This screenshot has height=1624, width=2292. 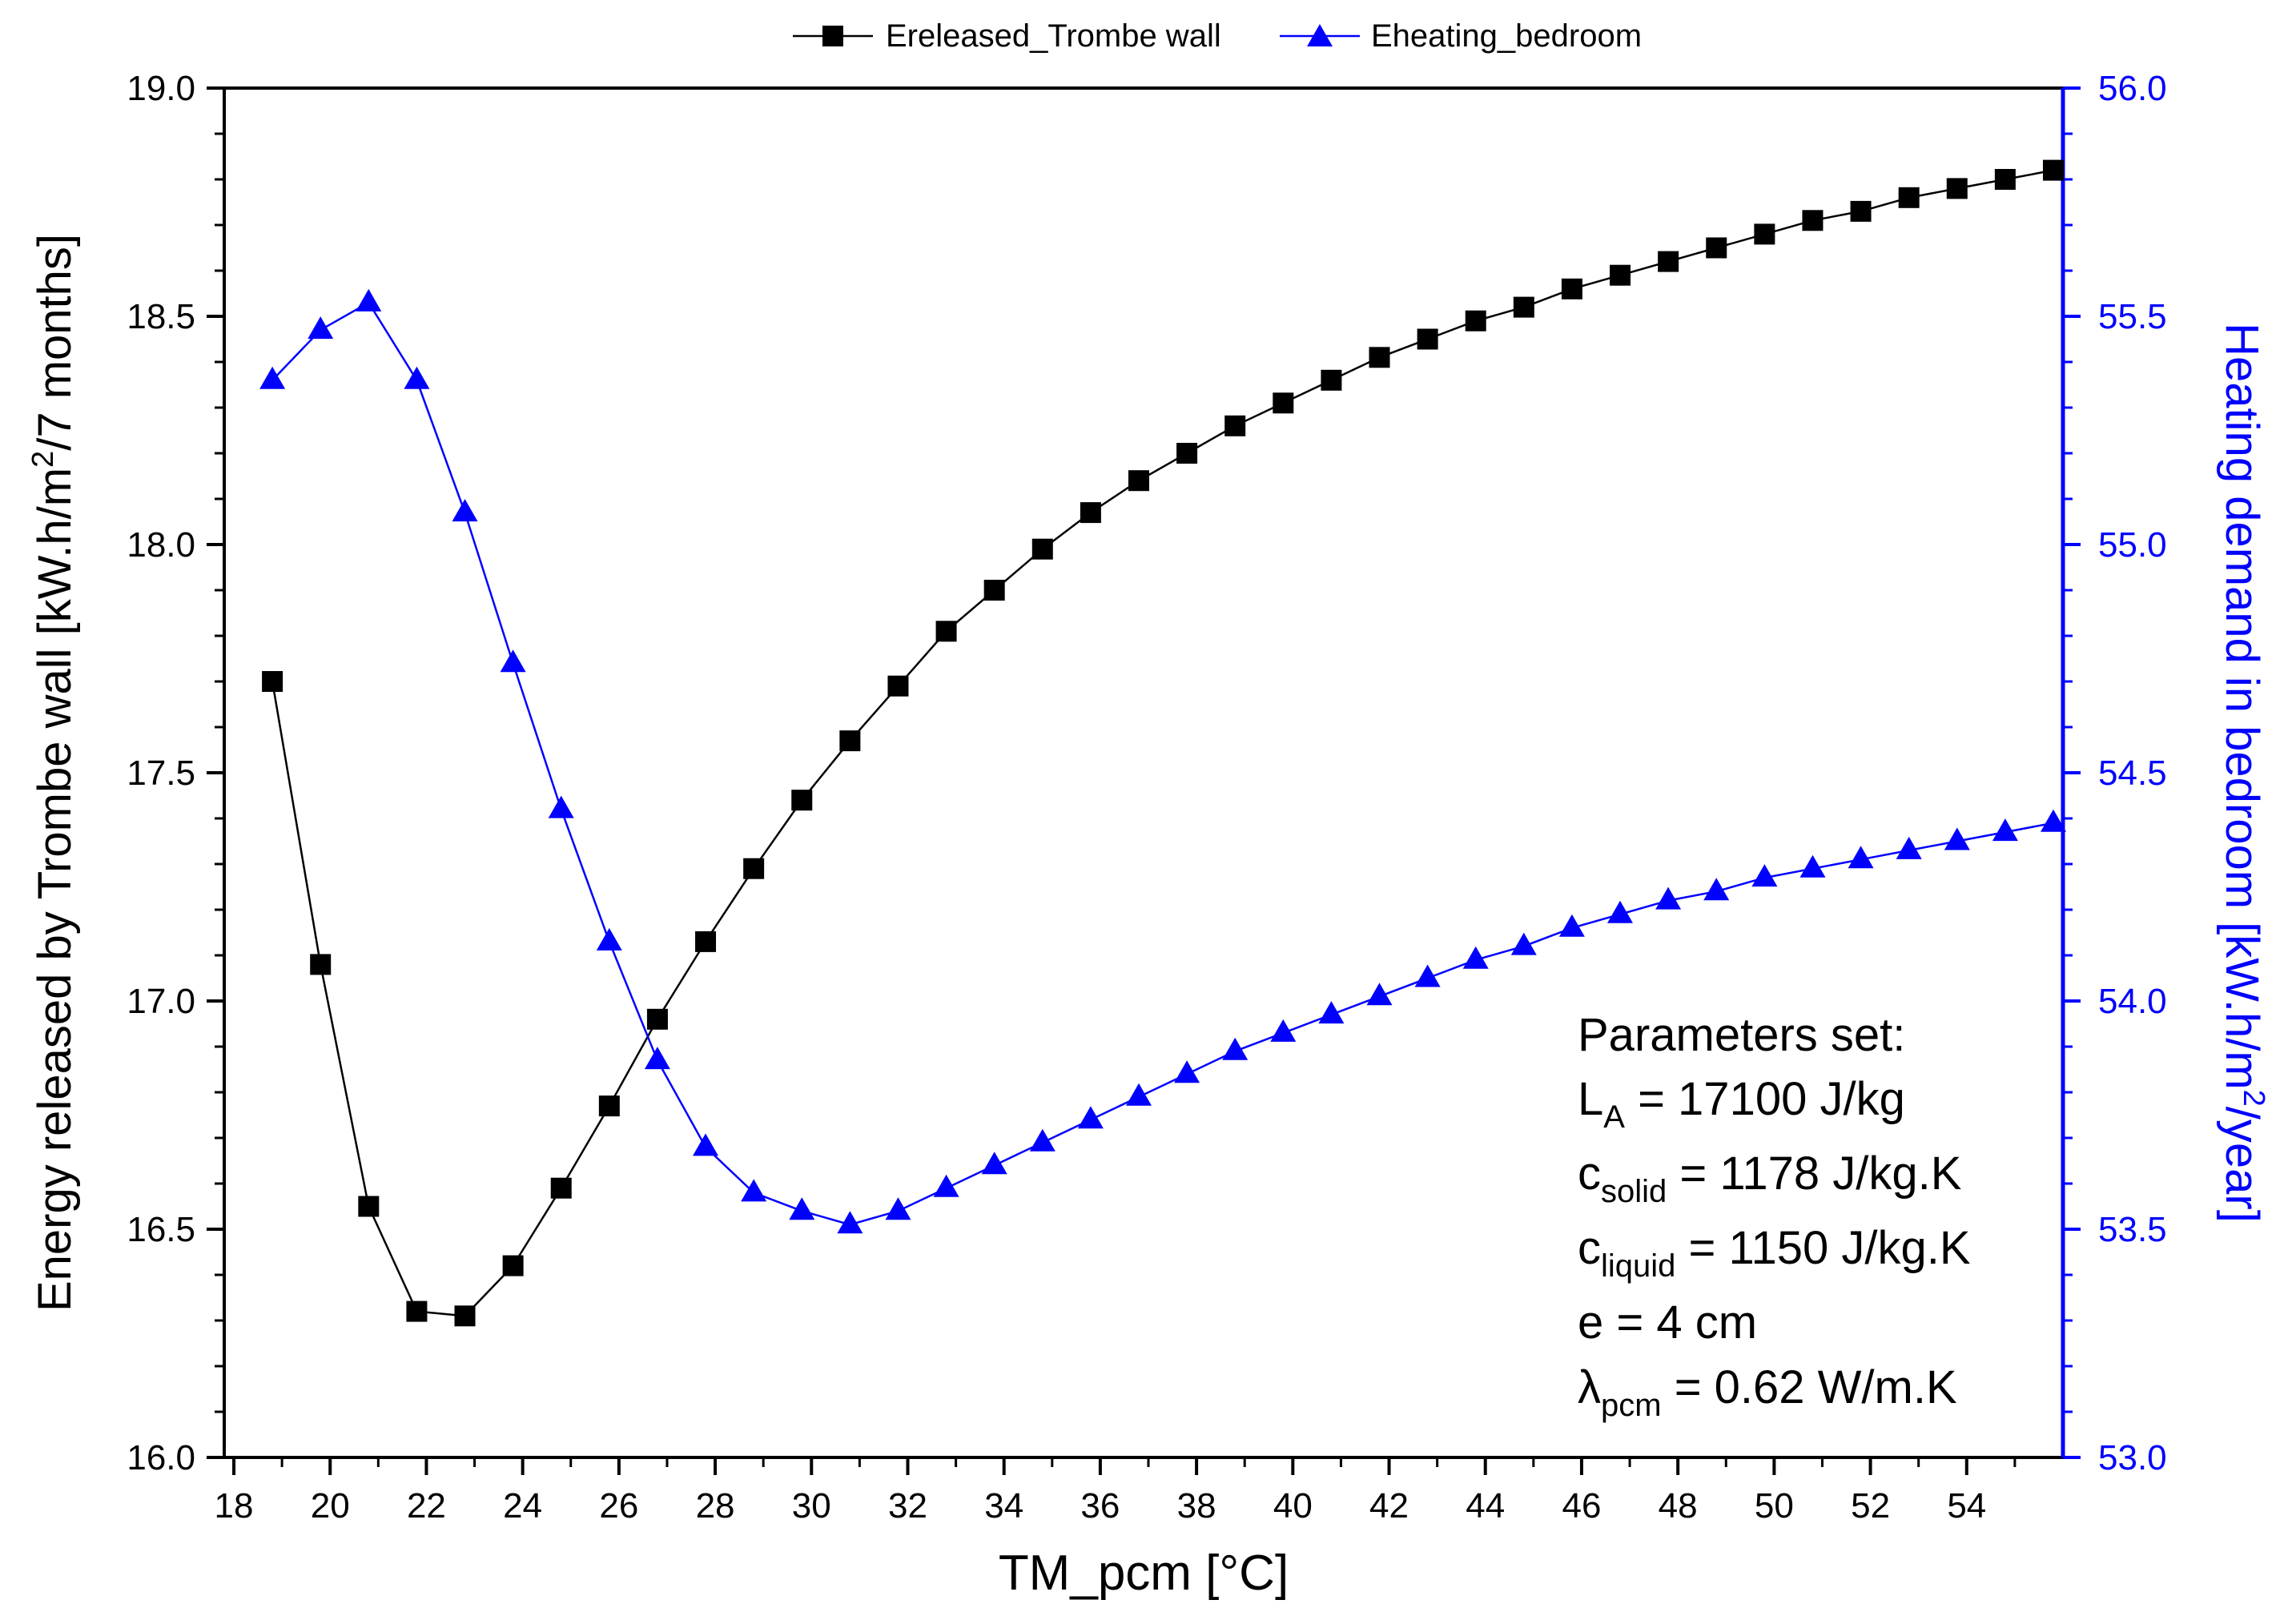 I want to click on x-axis-title: TM_pcm [°C], so click(x=1144, y=1573).